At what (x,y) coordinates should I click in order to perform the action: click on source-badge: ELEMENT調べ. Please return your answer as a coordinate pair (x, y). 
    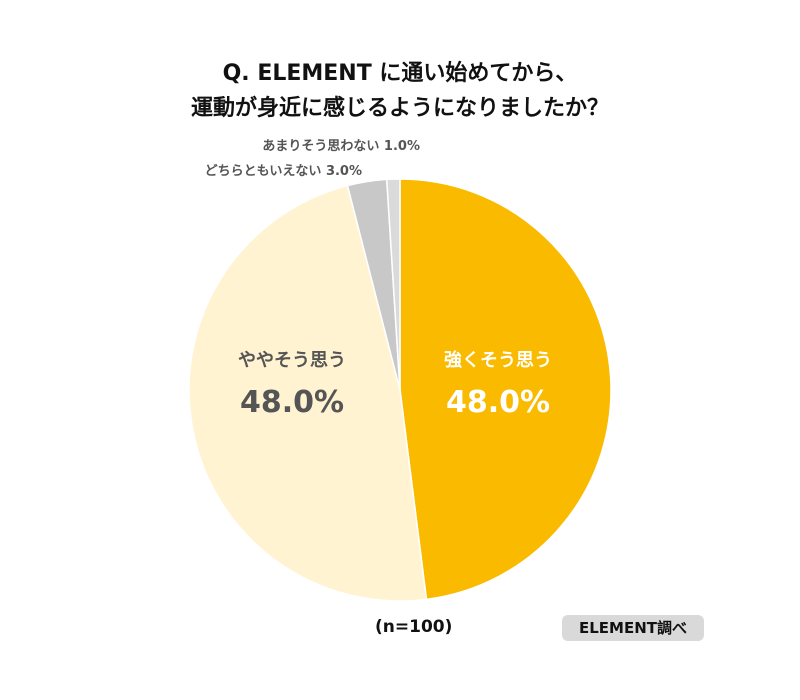
    Looking at the image, I should click on (633, 628).